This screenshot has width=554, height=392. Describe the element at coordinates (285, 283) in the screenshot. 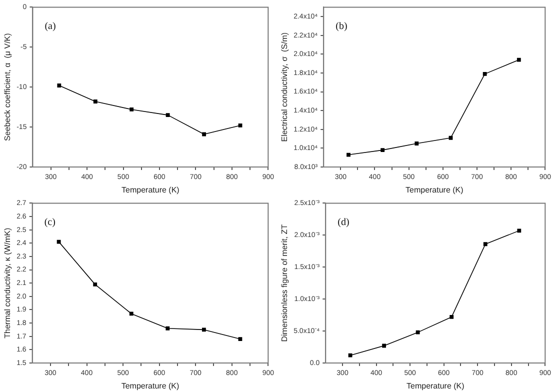

I see `y-axis-title: Dimensionless figure of merit, ZT` at that location.